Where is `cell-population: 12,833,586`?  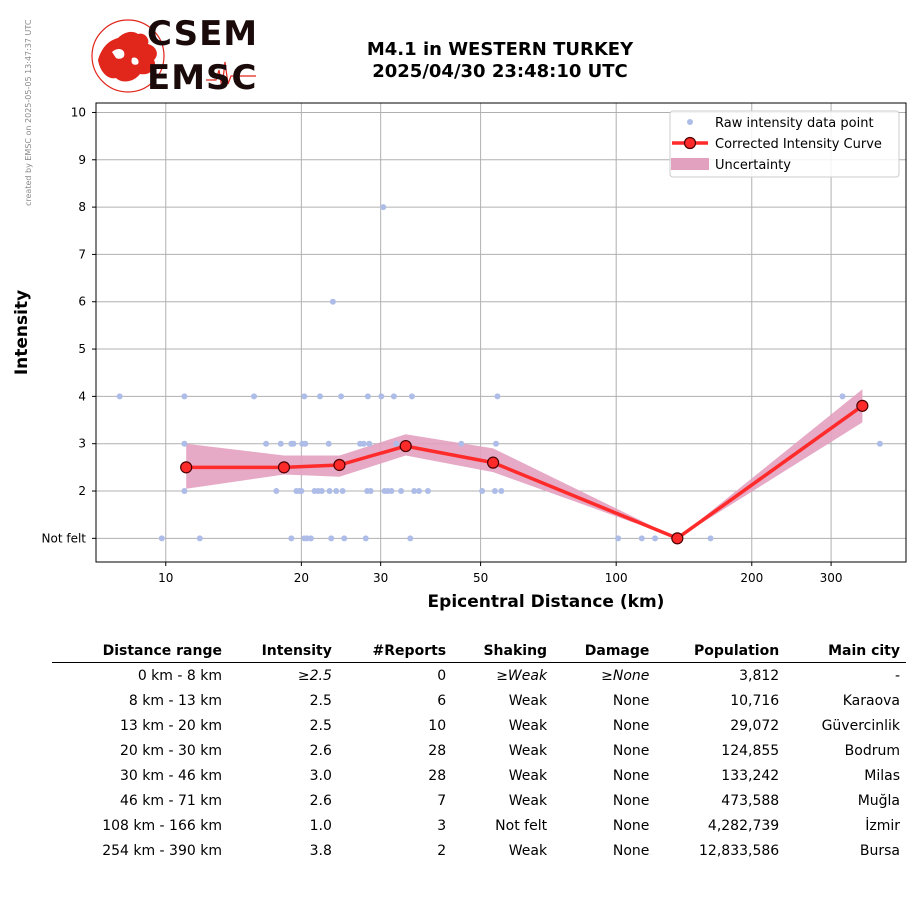 cell-population: 12,833,586 is located at coordinates (739, 850).